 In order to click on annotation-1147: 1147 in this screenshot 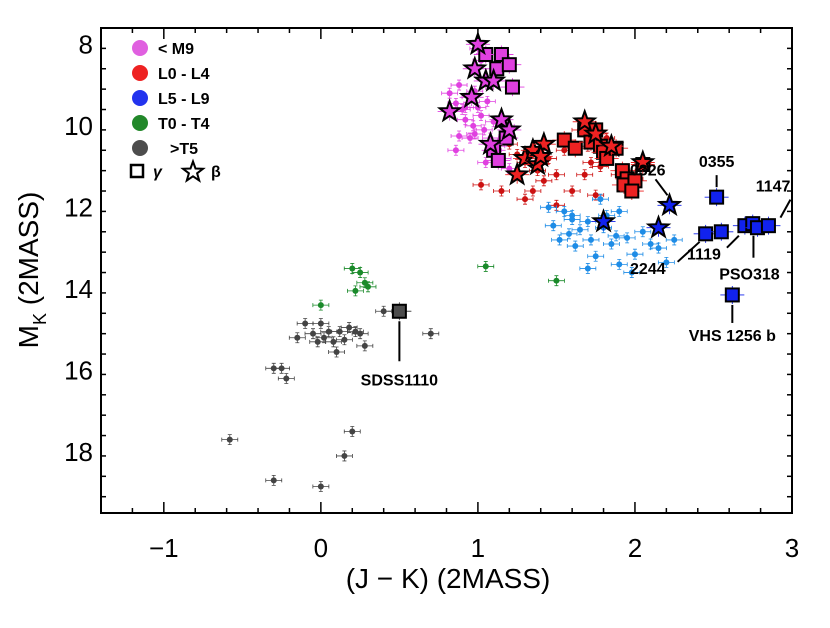, I will do `click(774, 199)`.